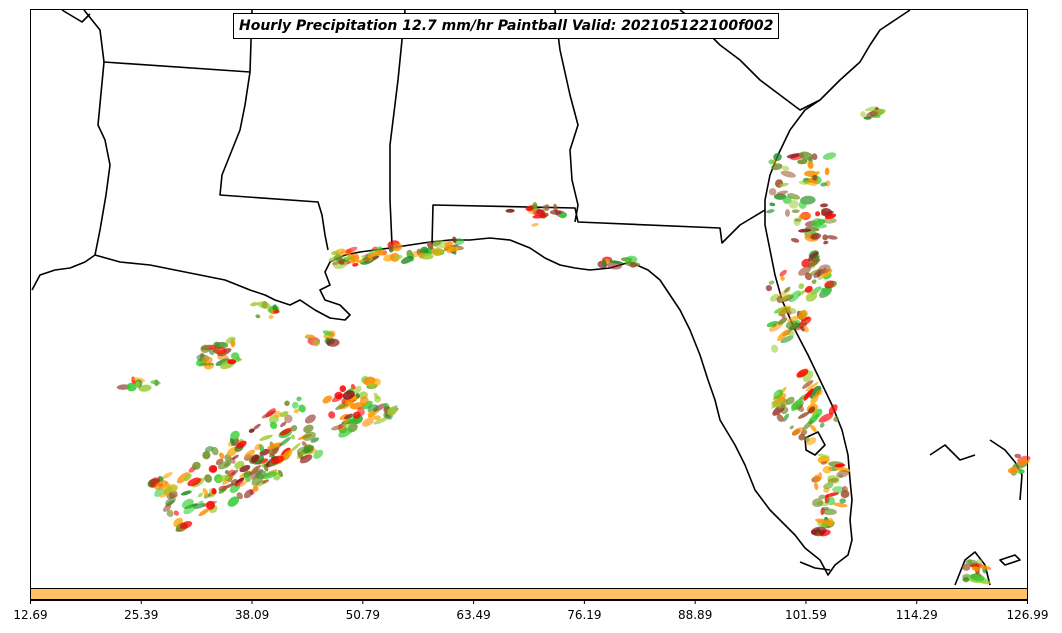  I want to click on state-line-nw, so click(76, 16).